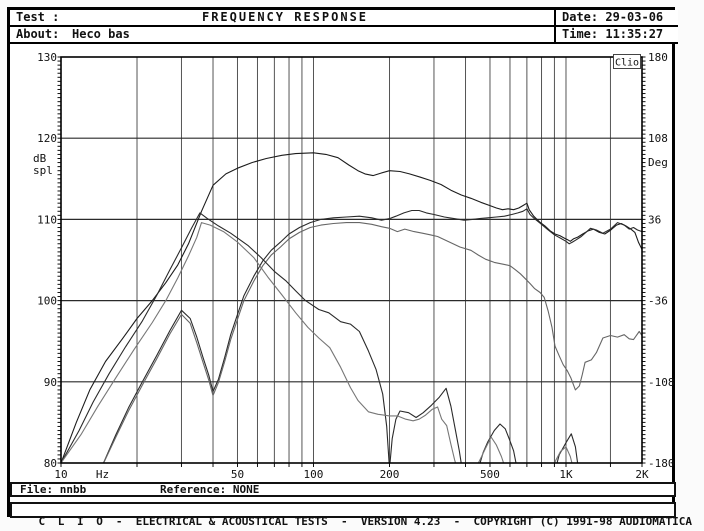 The width and height of the screenshot is (704, 531). Describe the element at coordinates (642, 474) in the screenshot. I see `svg-text: 2K` at that location.